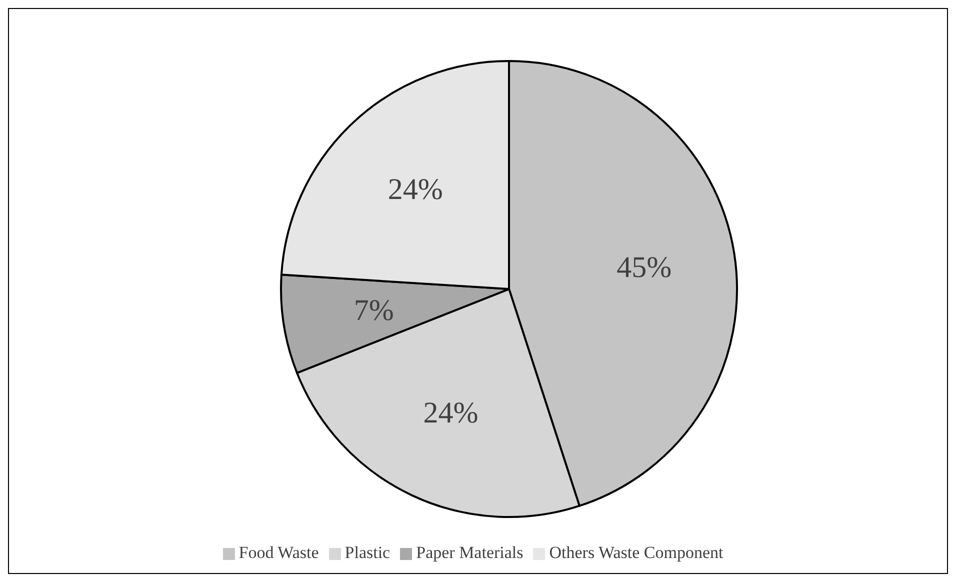 This screenshot has width=956, height=582. What do you see at coordinates (644, 267) in the screenshot?
I see `data-label: 45%` at bounding box center [644, 267].